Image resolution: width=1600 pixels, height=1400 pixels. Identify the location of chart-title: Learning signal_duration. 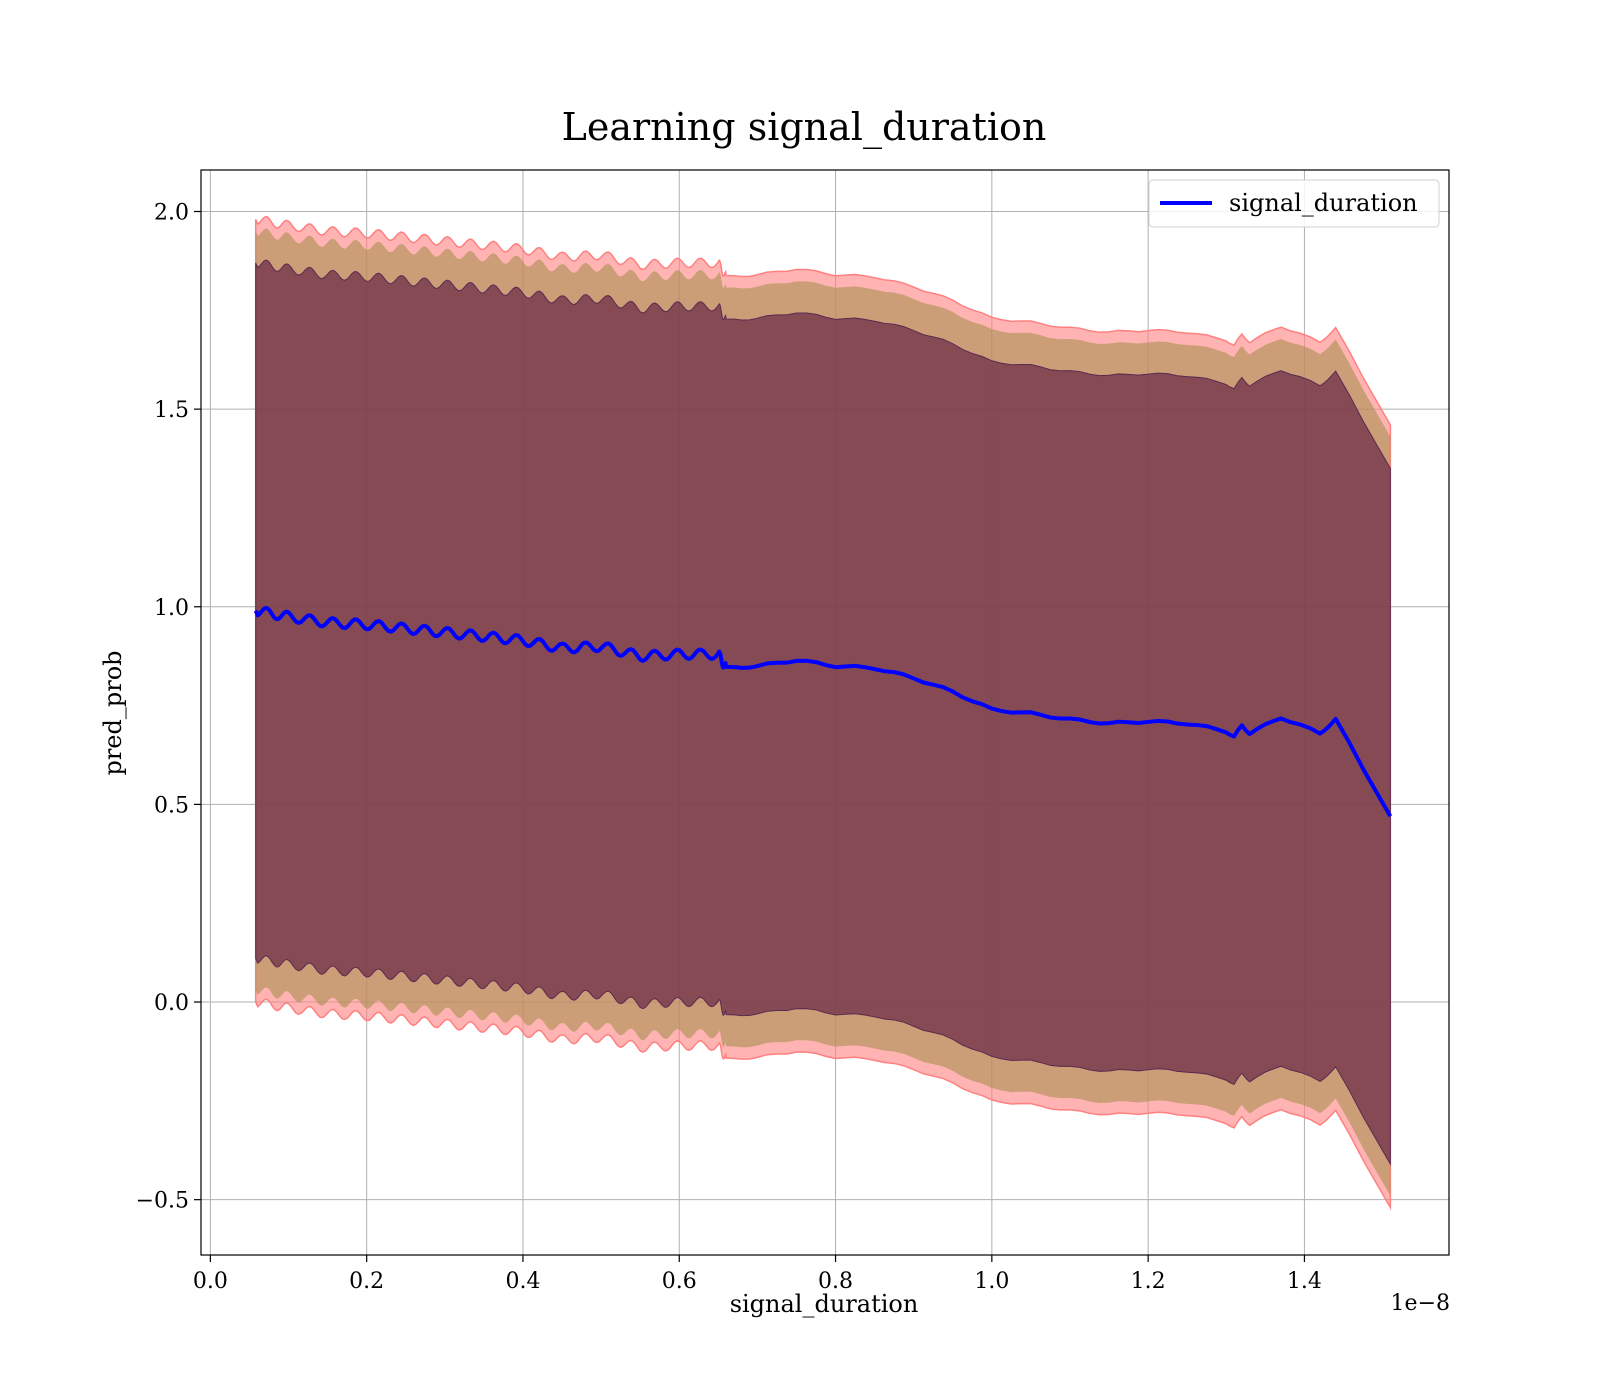
(804, 127).